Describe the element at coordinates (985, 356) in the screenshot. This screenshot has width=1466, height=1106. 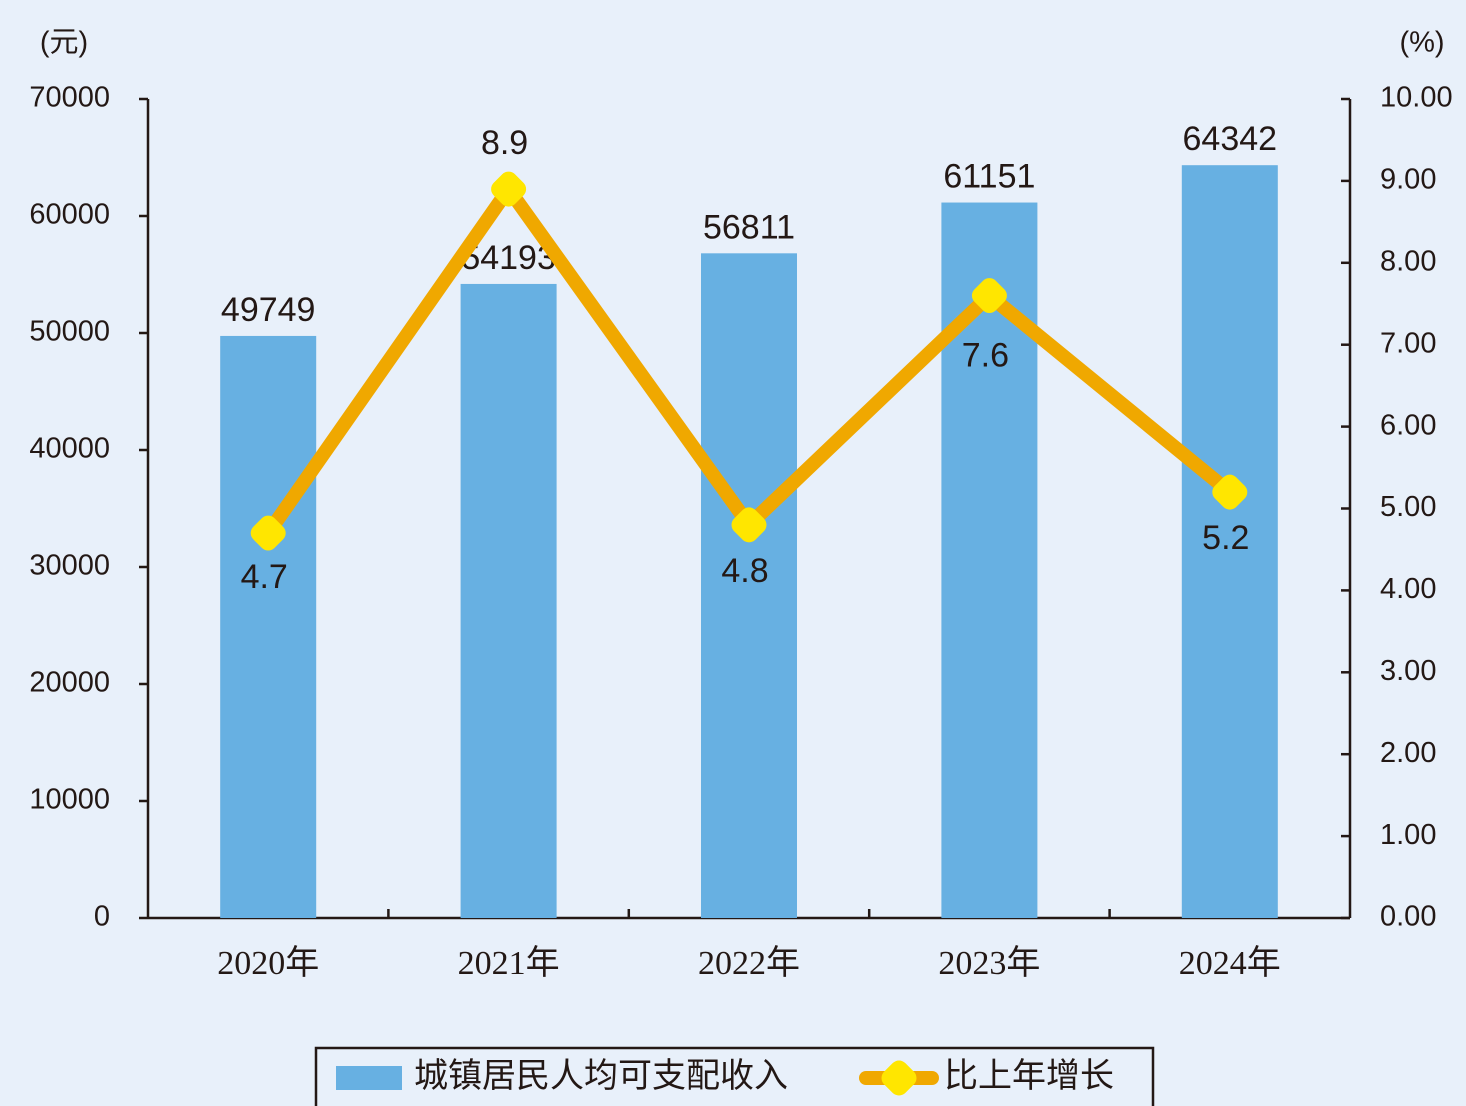
I see `line-value-label: 7.6` at that location.